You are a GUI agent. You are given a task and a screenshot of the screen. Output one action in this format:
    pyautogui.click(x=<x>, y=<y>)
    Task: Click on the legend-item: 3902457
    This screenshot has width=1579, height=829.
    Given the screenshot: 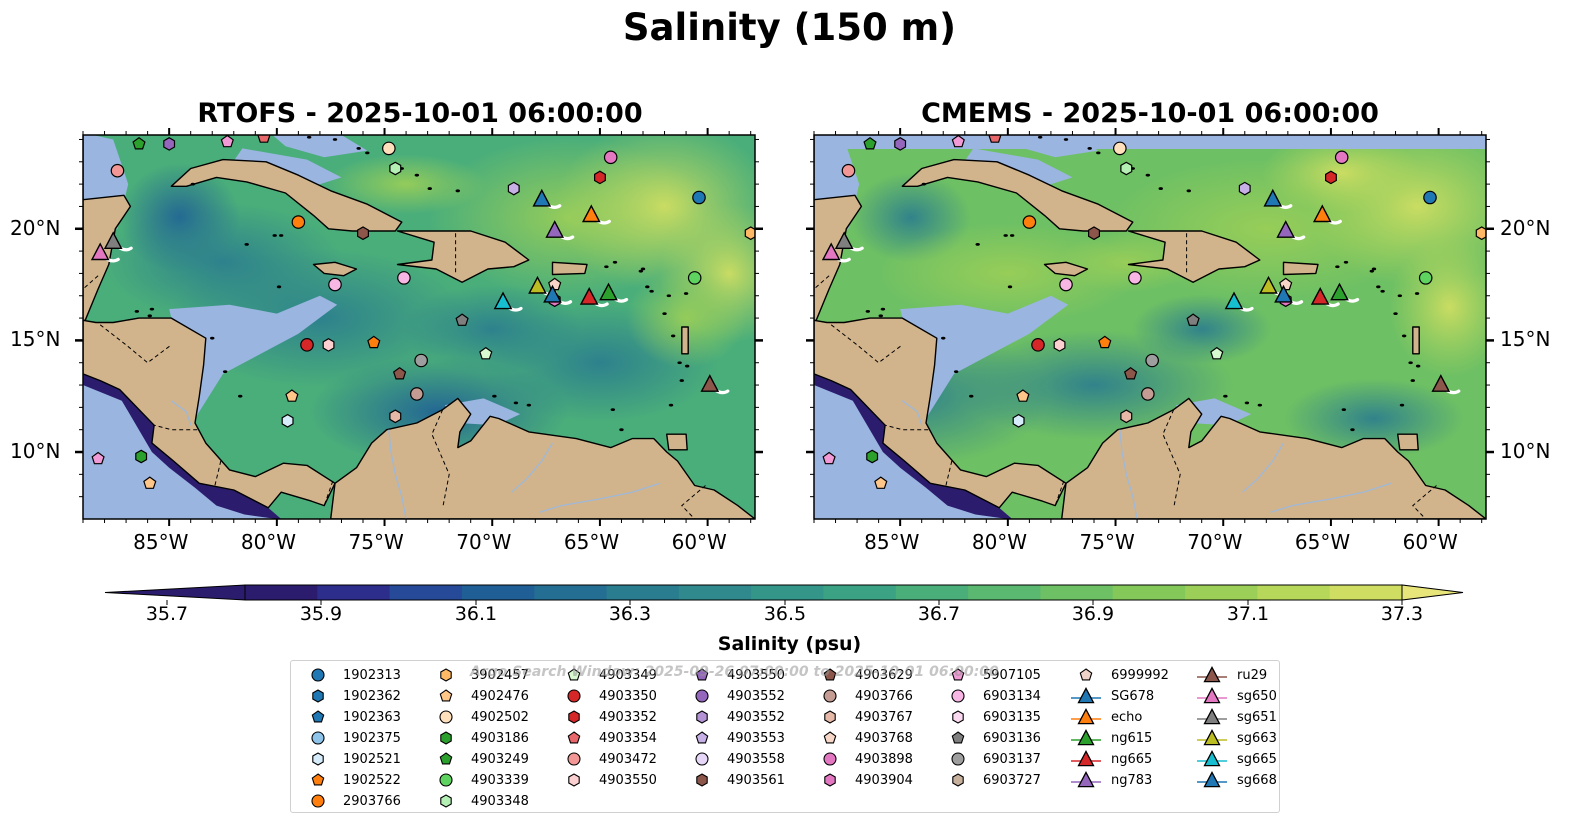 What is the action you would take?
    pyautogui.click(x=479, y=675)
    